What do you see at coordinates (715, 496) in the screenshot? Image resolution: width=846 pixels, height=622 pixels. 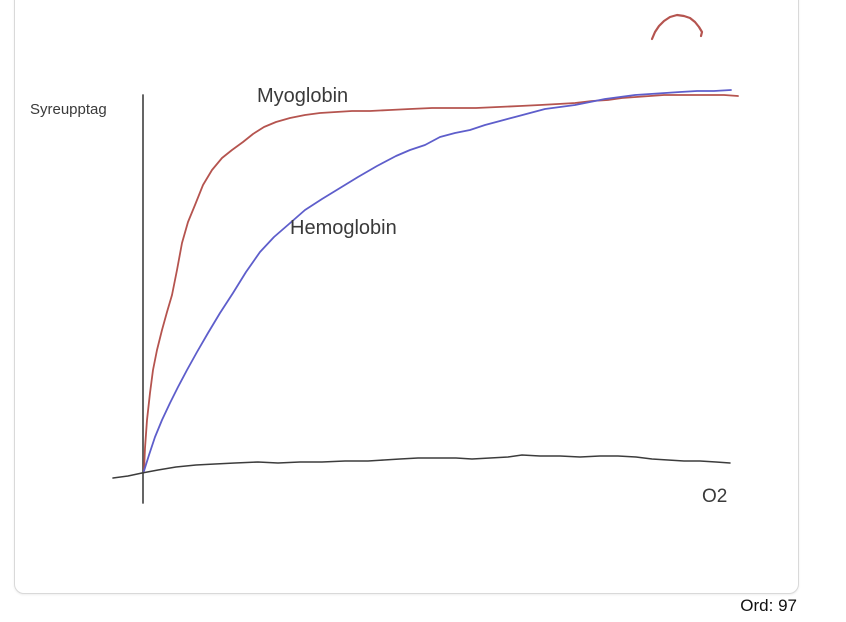 I see `x-axis-label: O2` at bounding box center [715, 496].